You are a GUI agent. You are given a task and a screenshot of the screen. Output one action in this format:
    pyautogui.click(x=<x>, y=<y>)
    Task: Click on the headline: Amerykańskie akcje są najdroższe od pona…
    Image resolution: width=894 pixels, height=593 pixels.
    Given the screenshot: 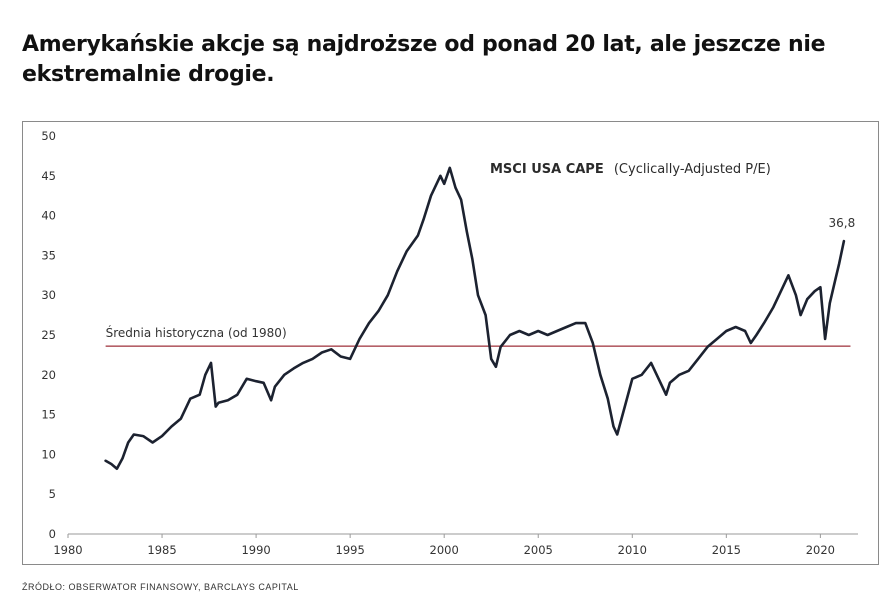 What is the action you would take?
    pyautogui.click(x=424, y=59)
    